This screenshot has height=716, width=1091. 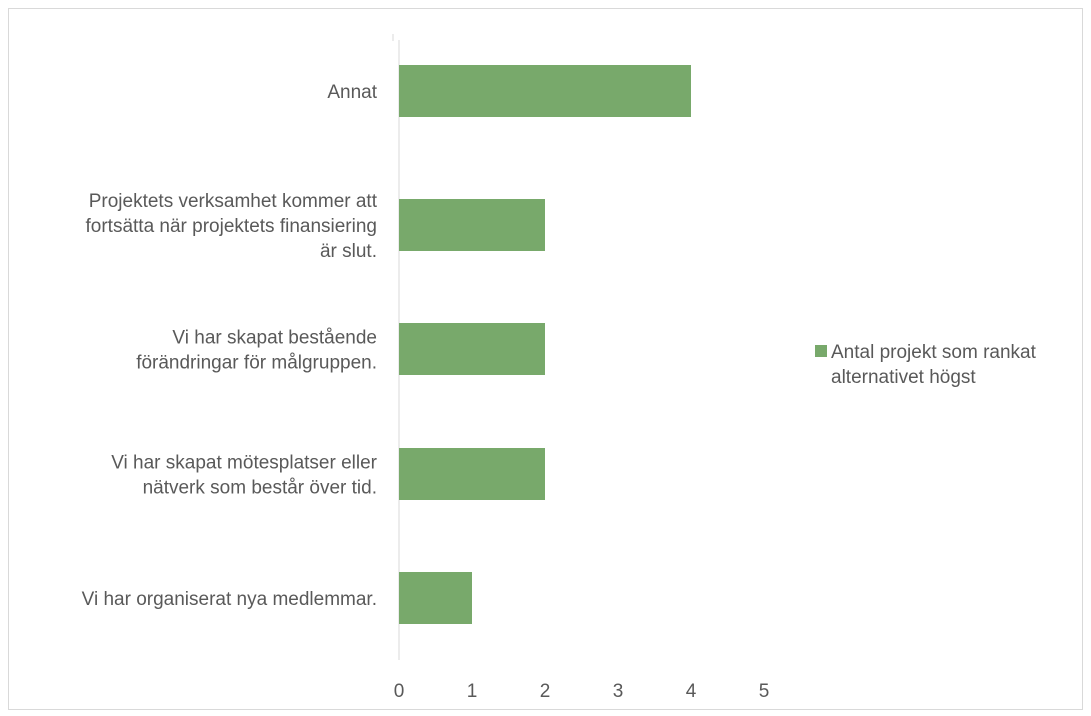 What do you see at coordinates (352, 92) in the screenshot?
I see `category-label: Annat` at bounding box center [352, 92].